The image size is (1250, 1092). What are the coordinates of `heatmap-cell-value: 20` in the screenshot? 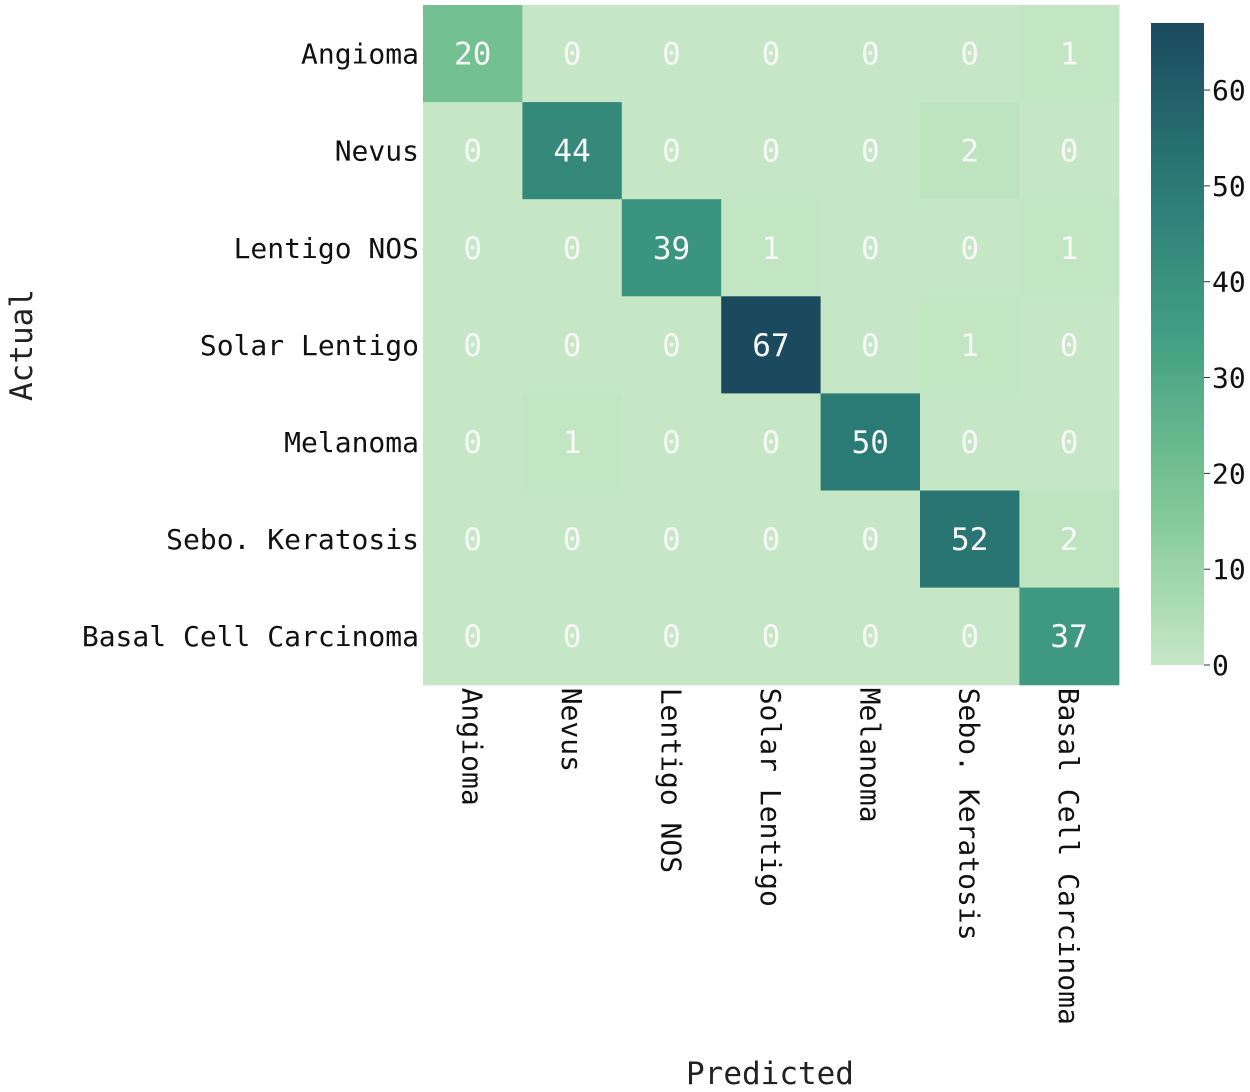 It's located at (472, 55).